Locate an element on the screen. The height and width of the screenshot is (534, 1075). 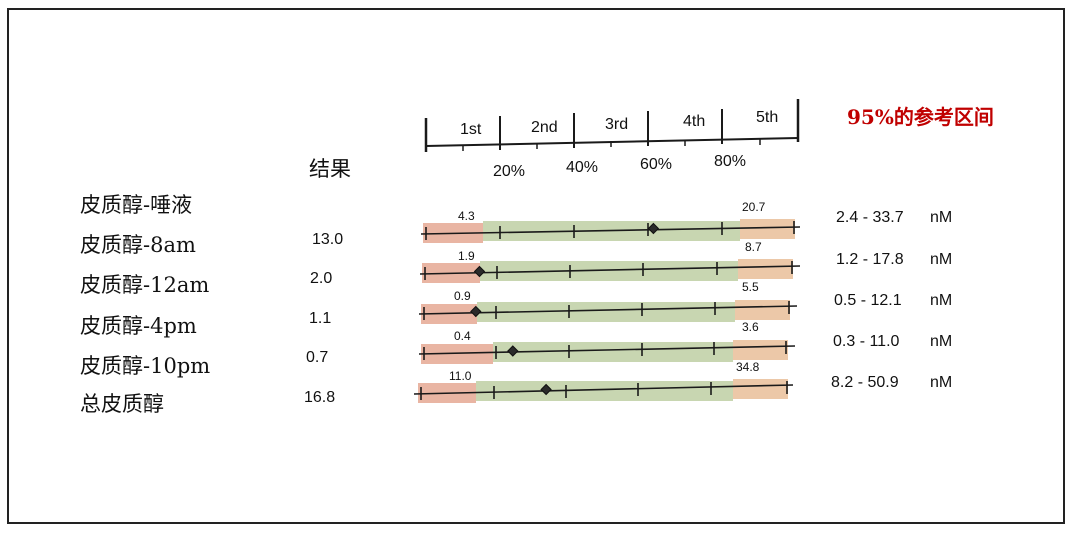
result-value-4pm: 1.1 is located at coordinates (320, 318).